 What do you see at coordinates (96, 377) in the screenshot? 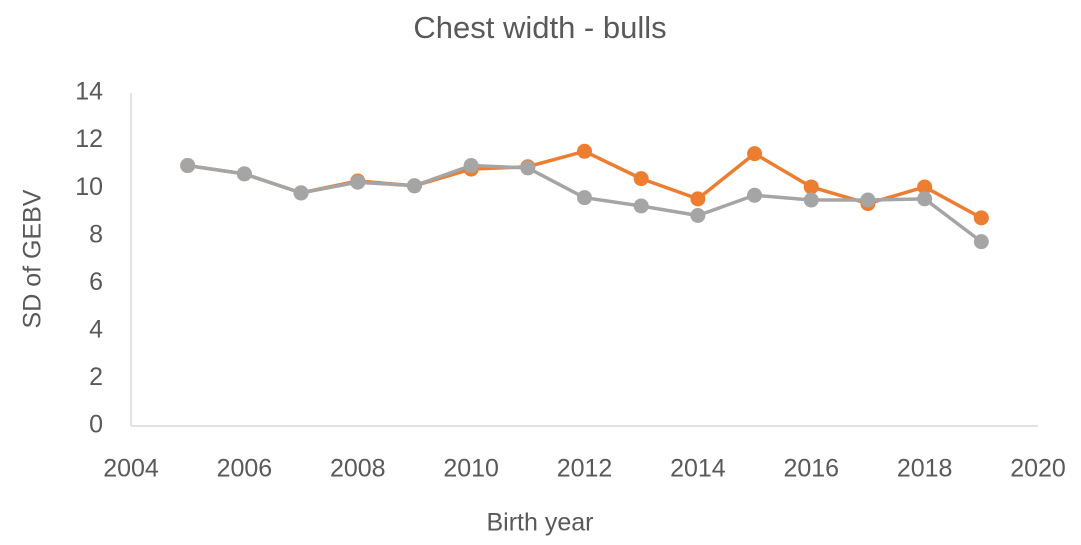
I see `y-tick-label: 2` at bounding box center [96, 377].